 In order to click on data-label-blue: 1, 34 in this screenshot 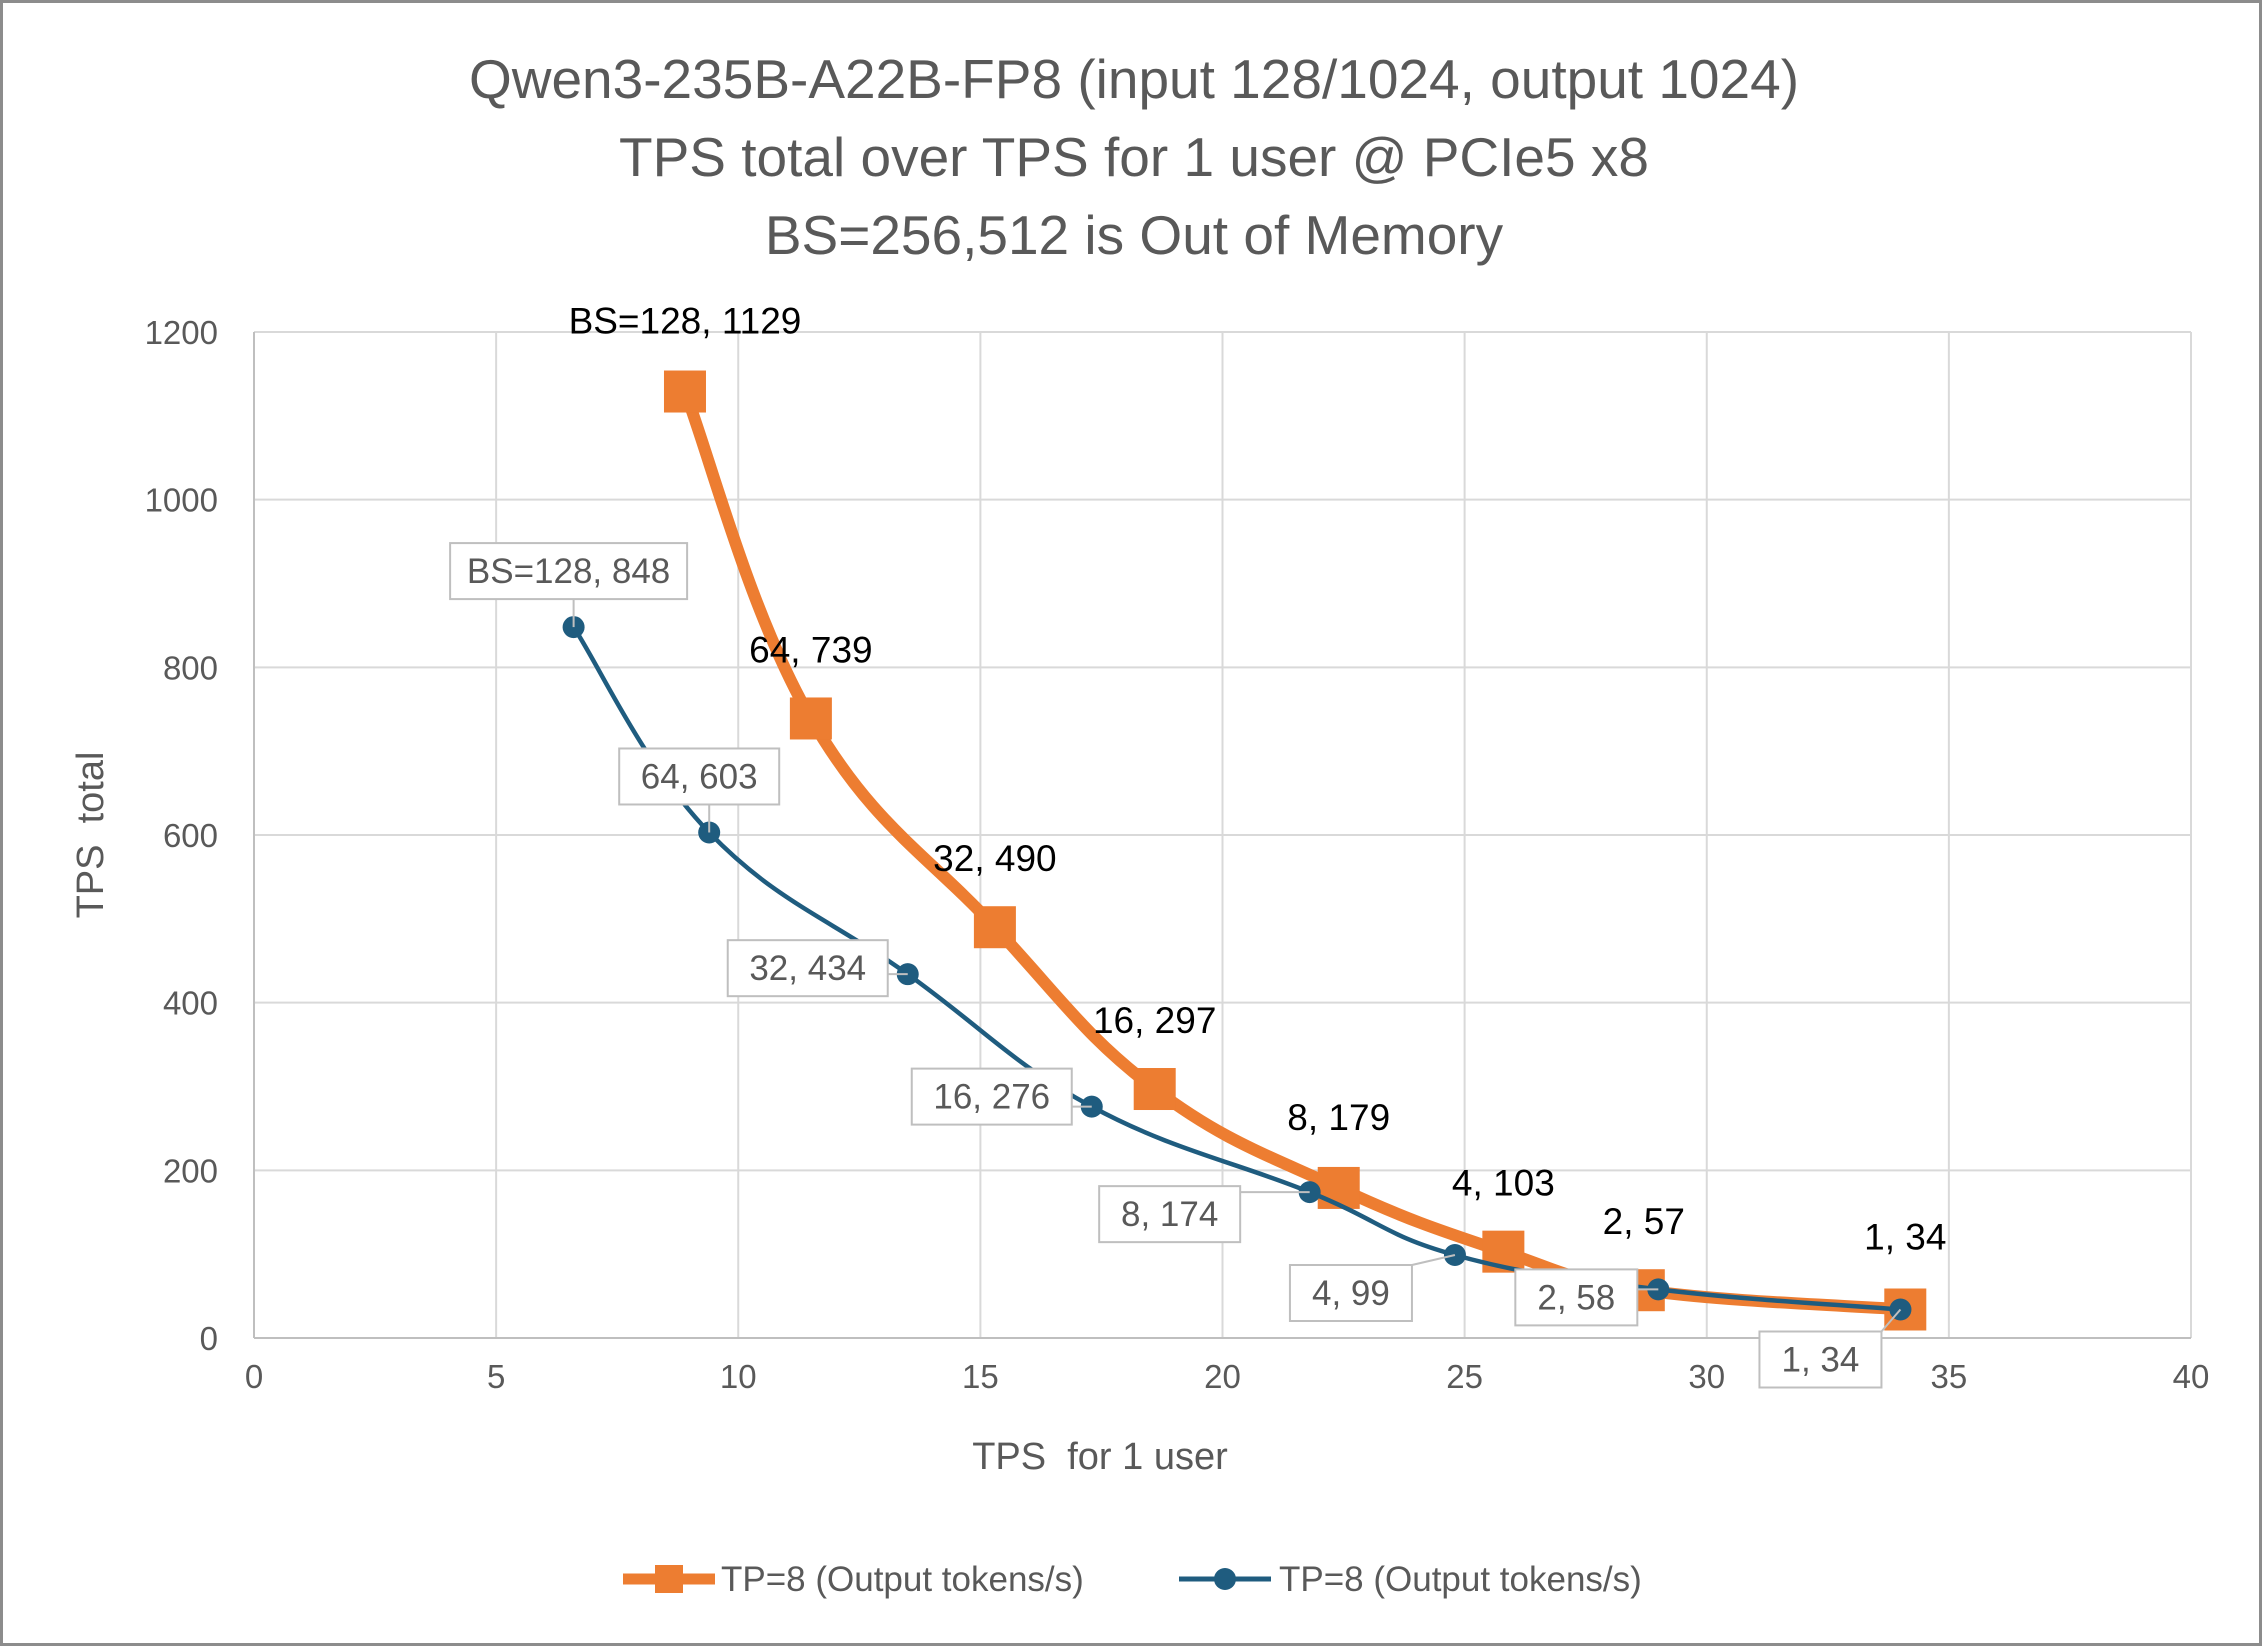, I will do `click(1830, 1348)`.